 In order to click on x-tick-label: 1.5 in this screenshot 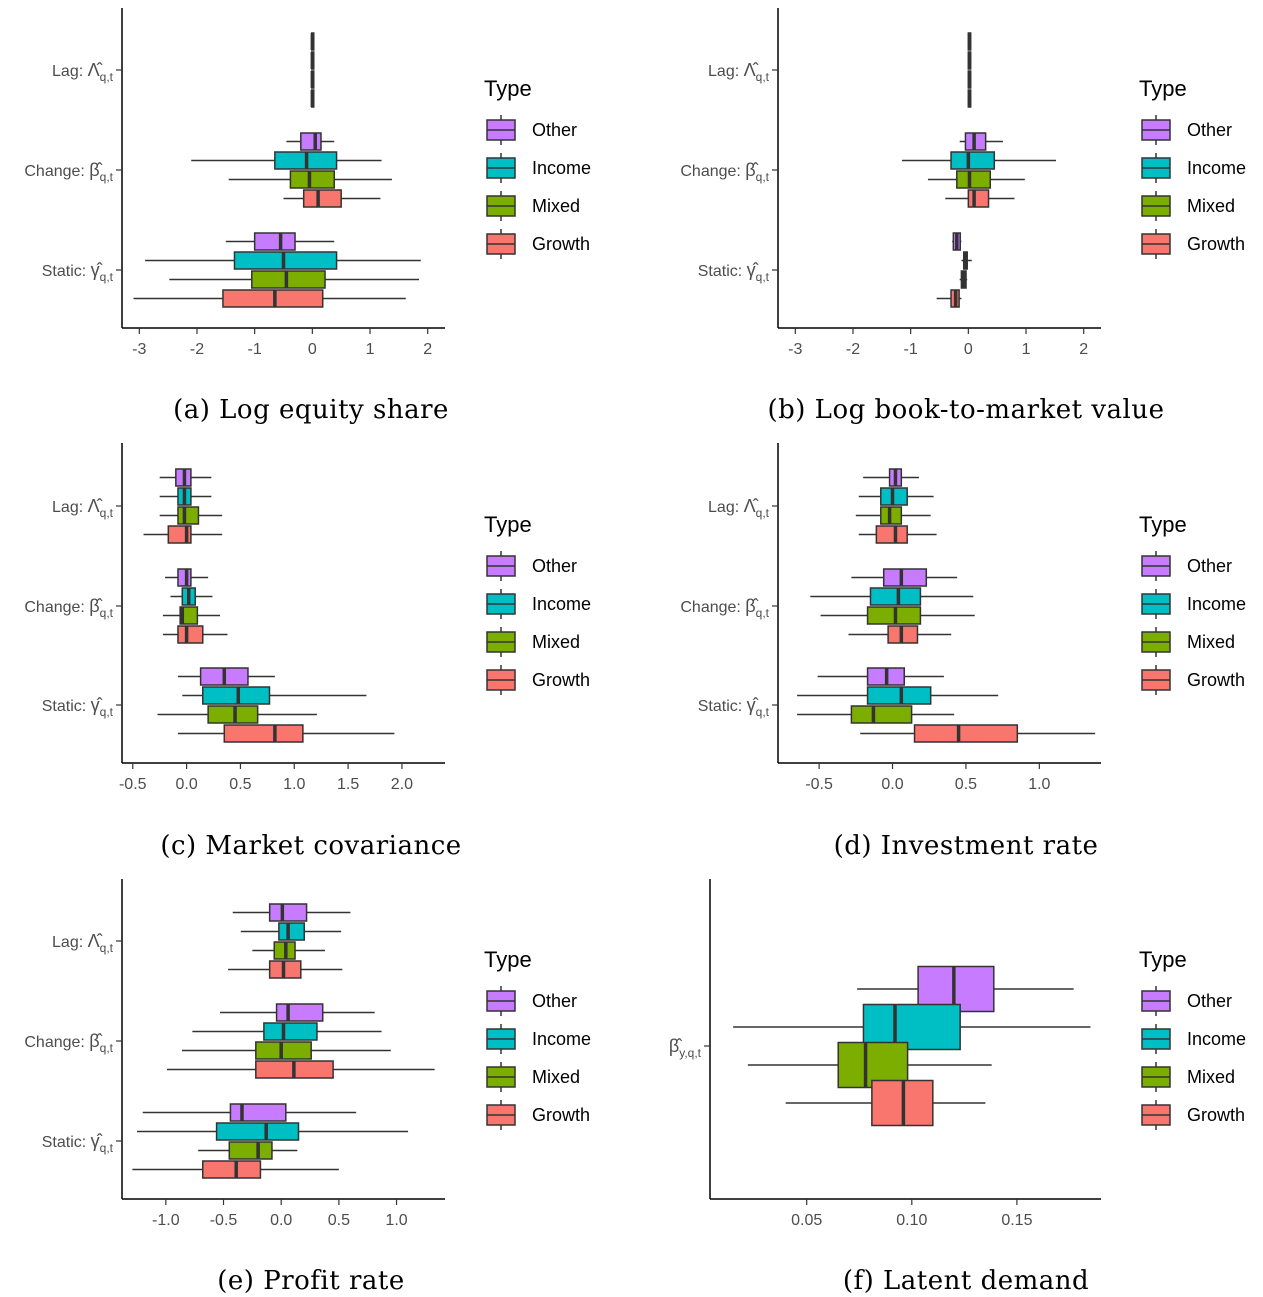, I will do `click(348, 784)`.